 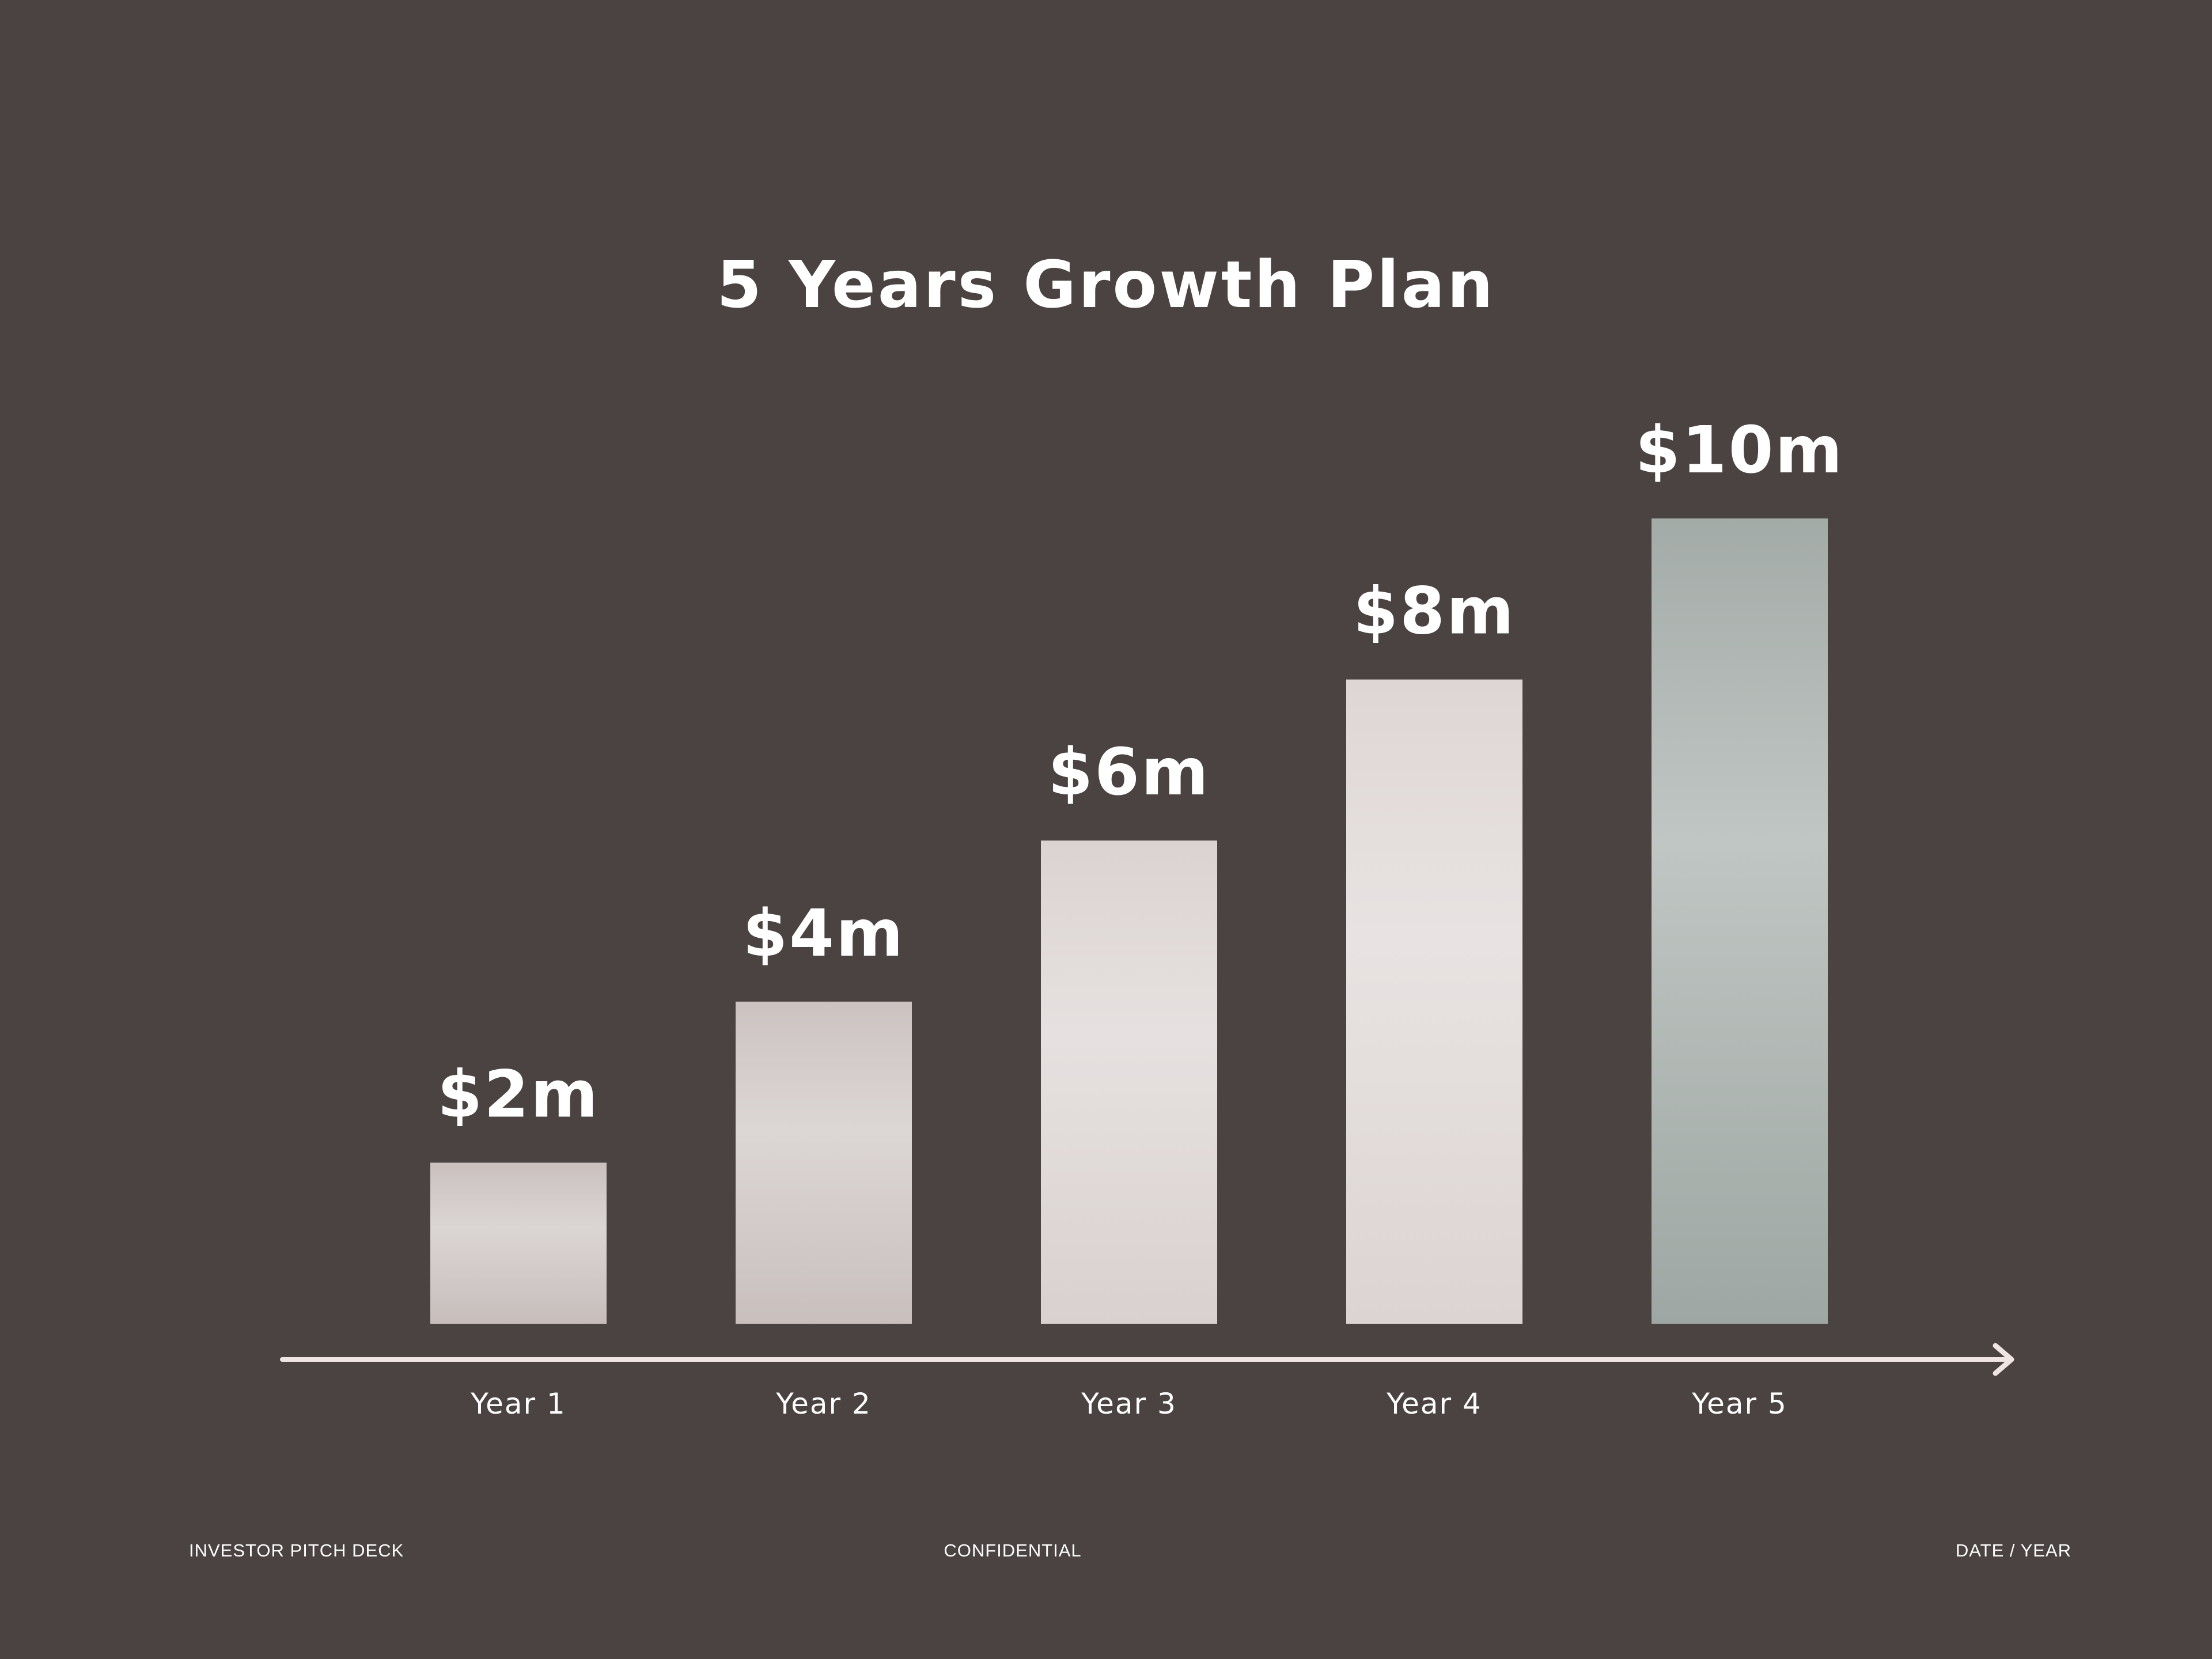 I want to click on x-tick-label: Year 4, so click(x=1434, y=1404).